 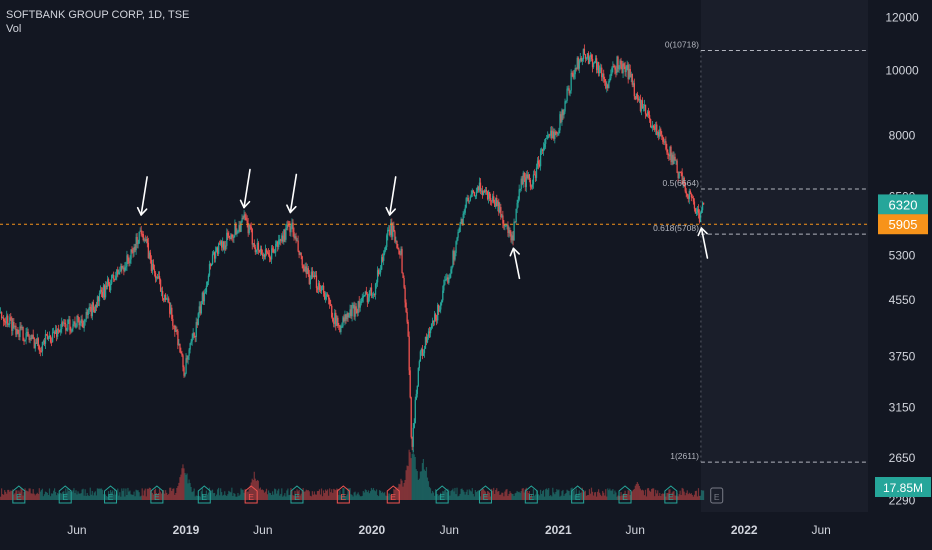 I want to click on symbol-title: SOFTBANK GROUP CORP, 1D, TSE, so click(x=98, y=15).